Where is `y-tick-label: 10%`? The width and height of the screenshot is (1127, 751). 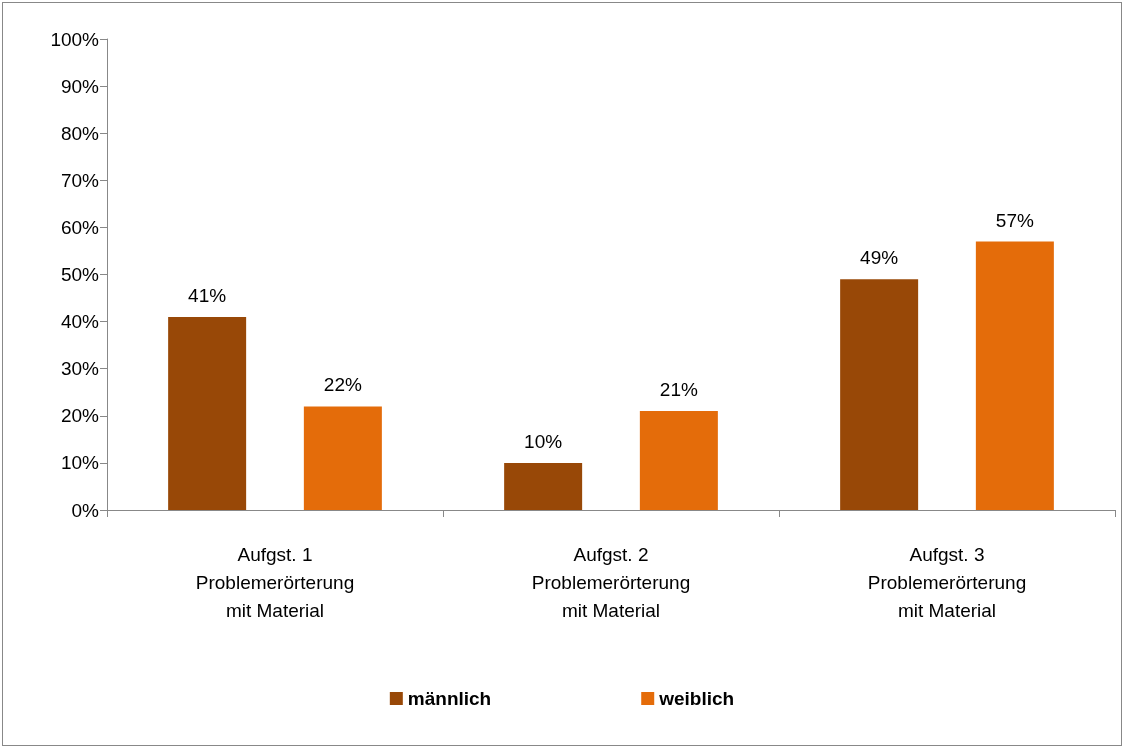 y-tick-label: 10% is located at coordinates (80, 463).